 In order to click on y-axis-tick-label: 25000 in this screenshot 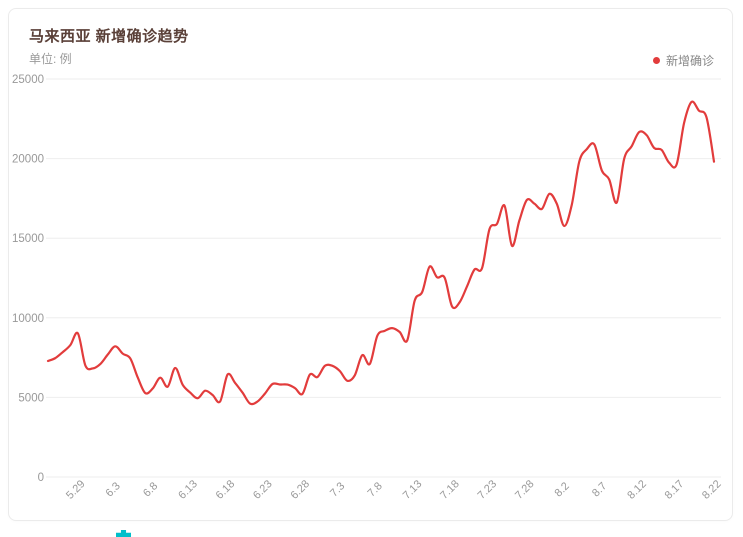, I will do `click(28, 80)`.